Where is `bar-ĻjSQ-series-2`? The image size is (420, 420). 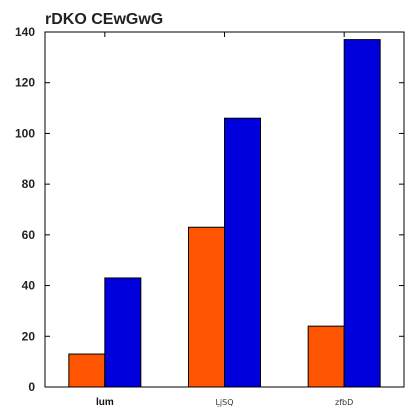 bar-ĻjSQ-series-2 is located at coordinates (243, 252).